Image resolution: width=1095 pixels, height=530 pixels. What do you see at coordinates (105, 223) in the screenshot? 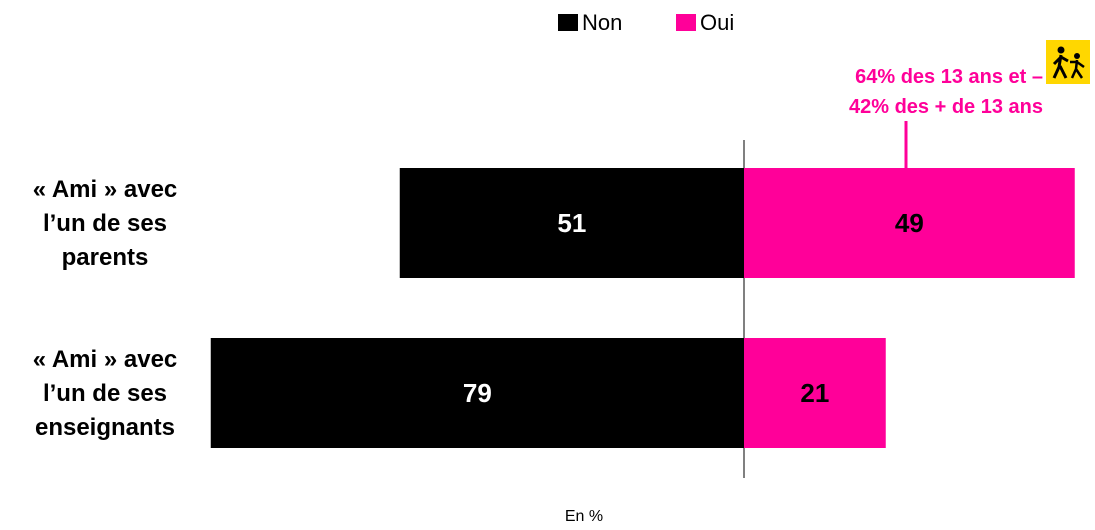
I see `category-label: « Ami » avec l’un de ses parents` at bounding box center [105, 223].